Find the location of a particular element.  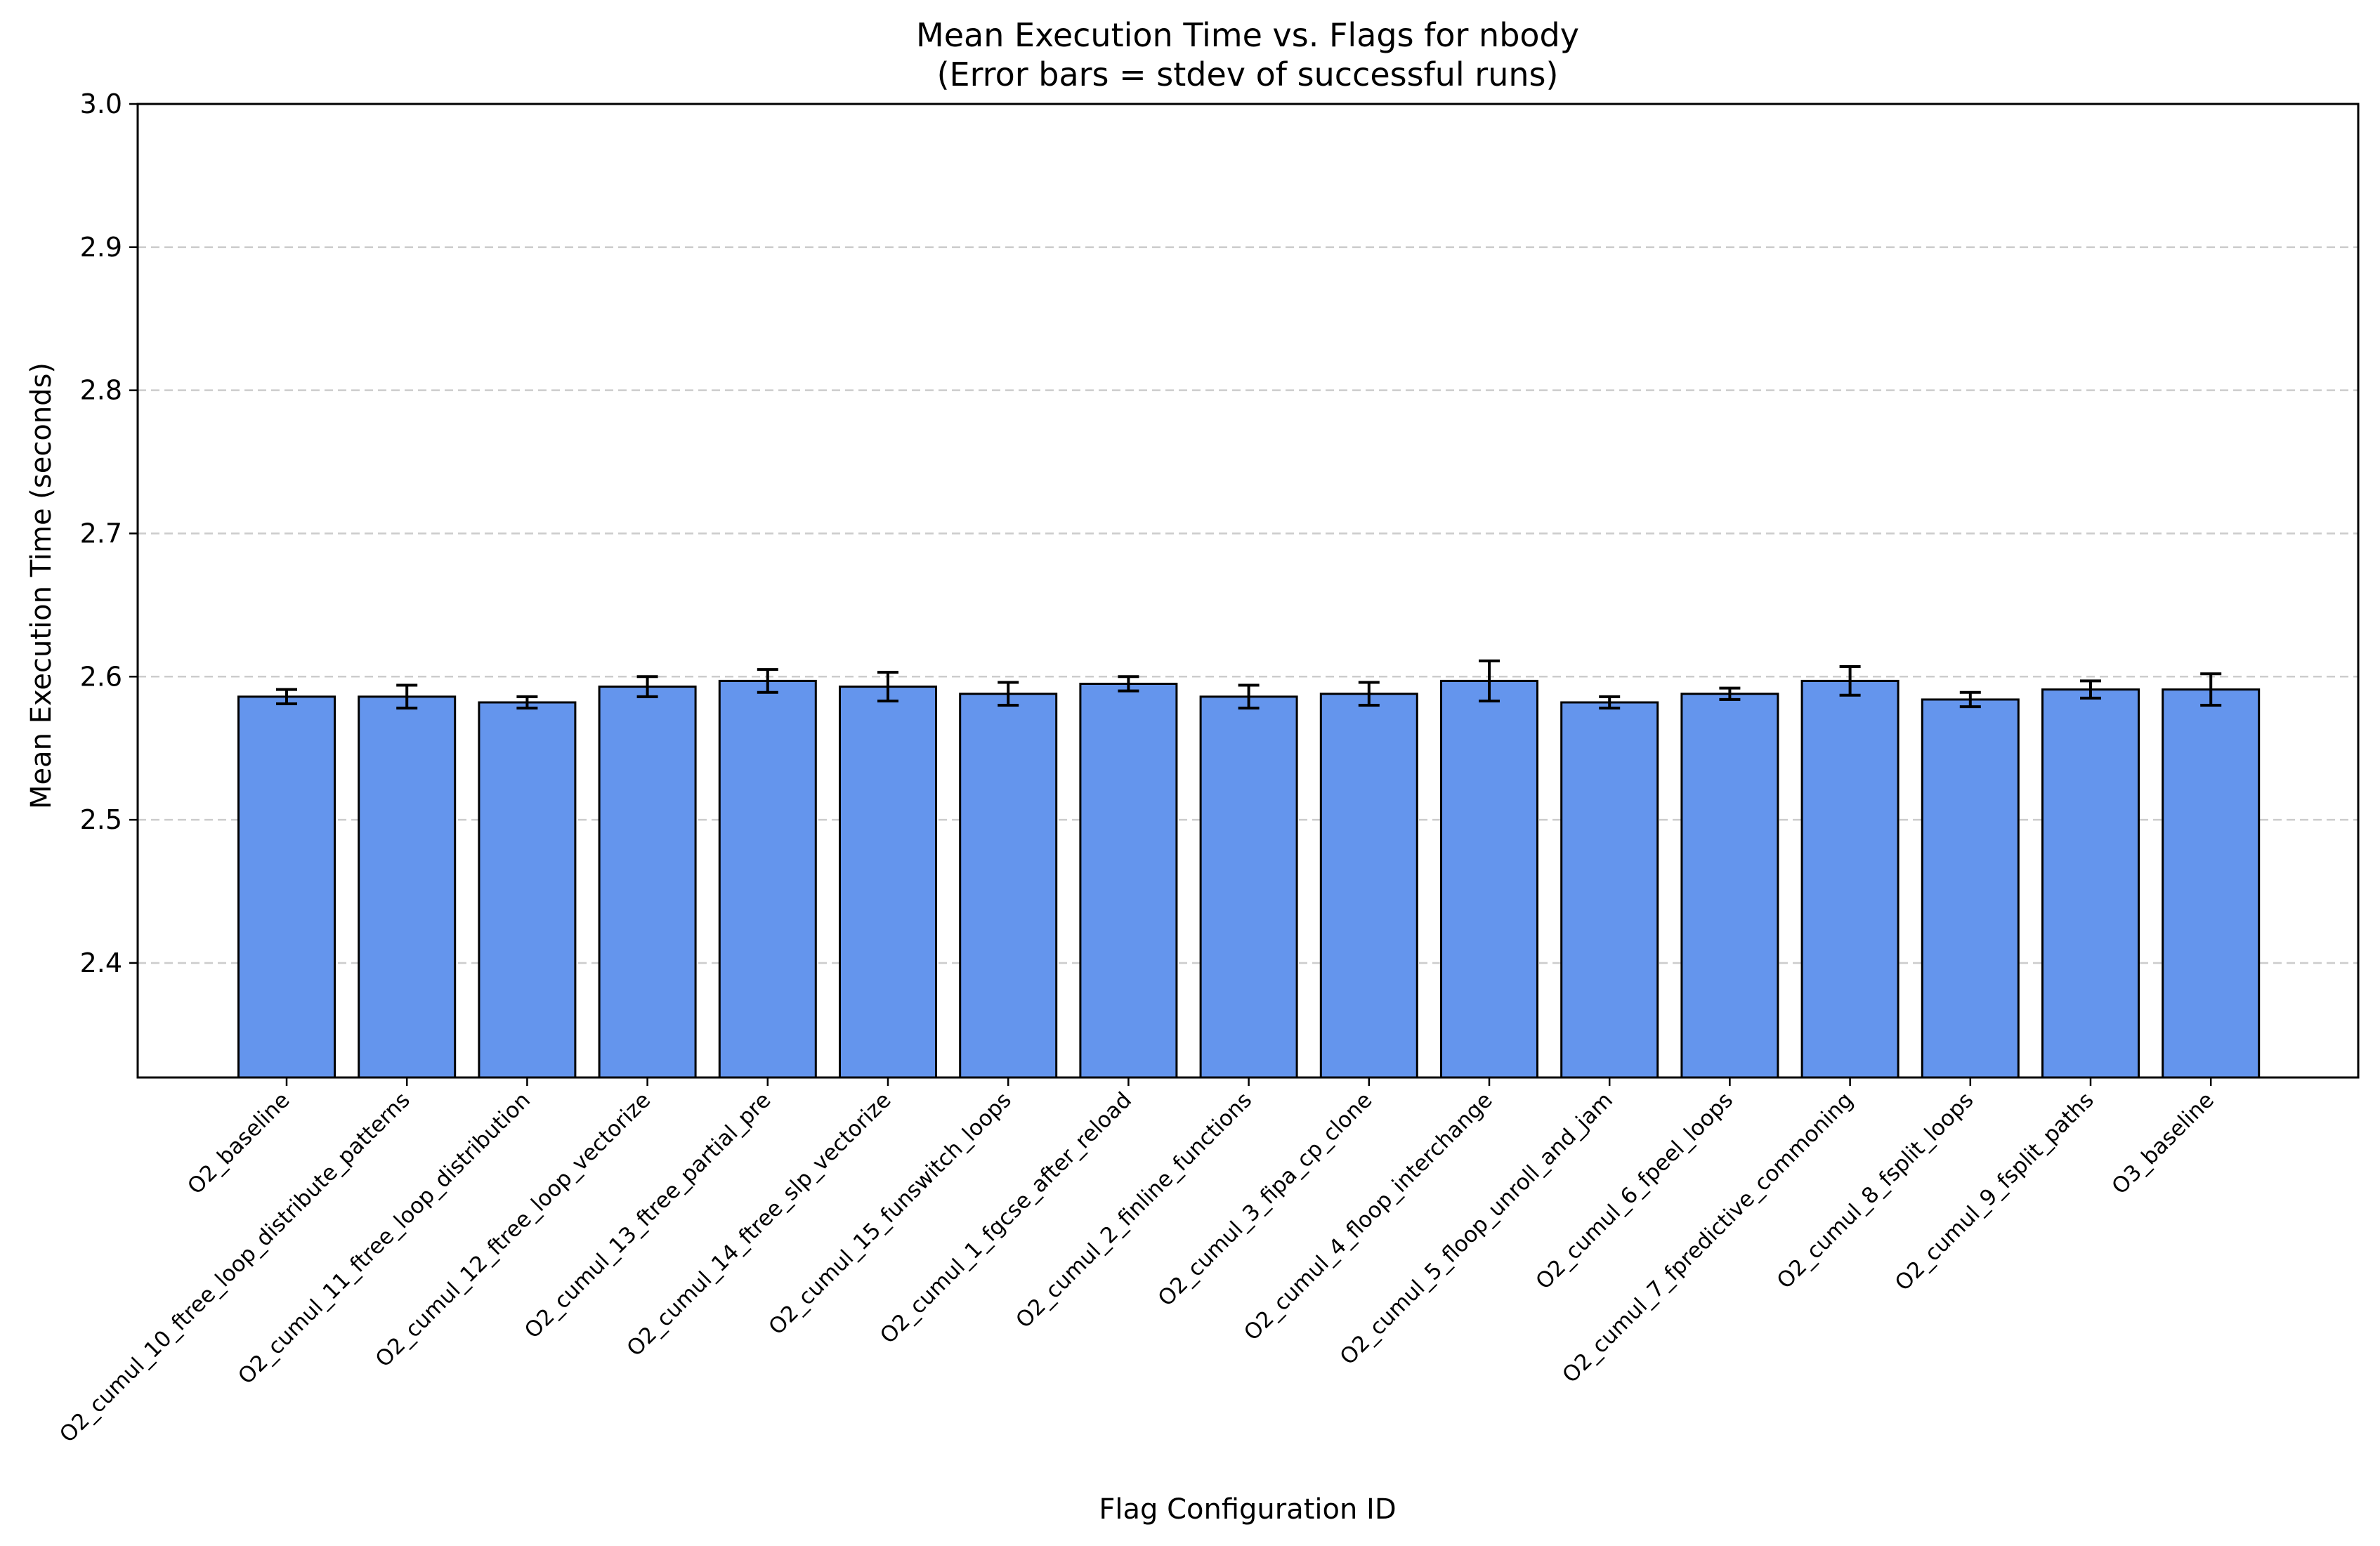

y-tick-label: 2.6 is located at coordinates (101, 676).